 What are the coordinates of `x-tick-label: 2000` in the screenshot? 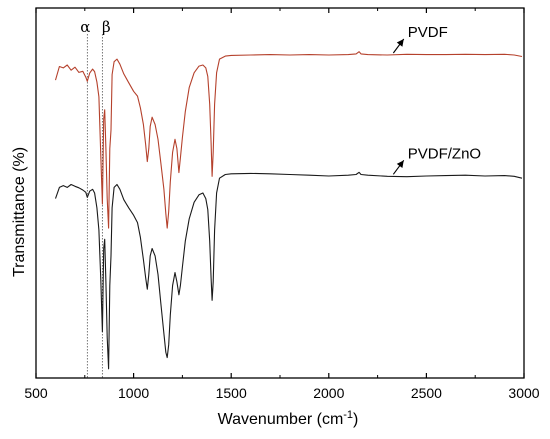 It's located at (328, 393).